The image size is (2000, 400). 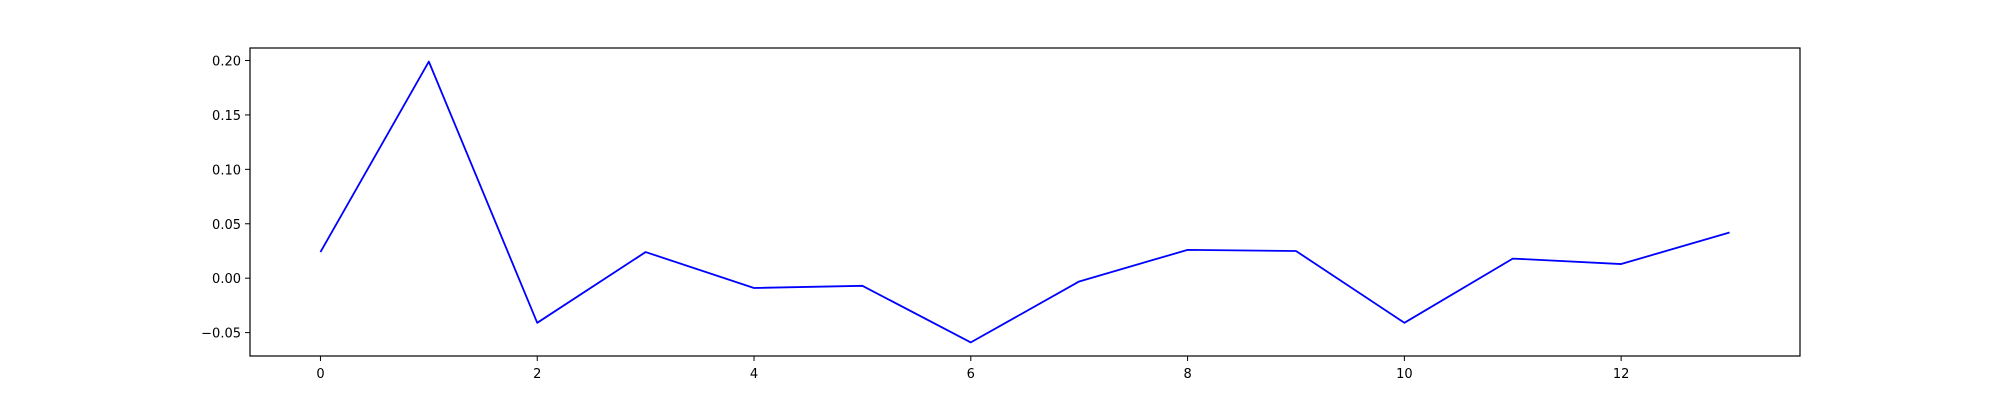 I want to click on y-tick-label: −0.05, so click(x=221, y=334).